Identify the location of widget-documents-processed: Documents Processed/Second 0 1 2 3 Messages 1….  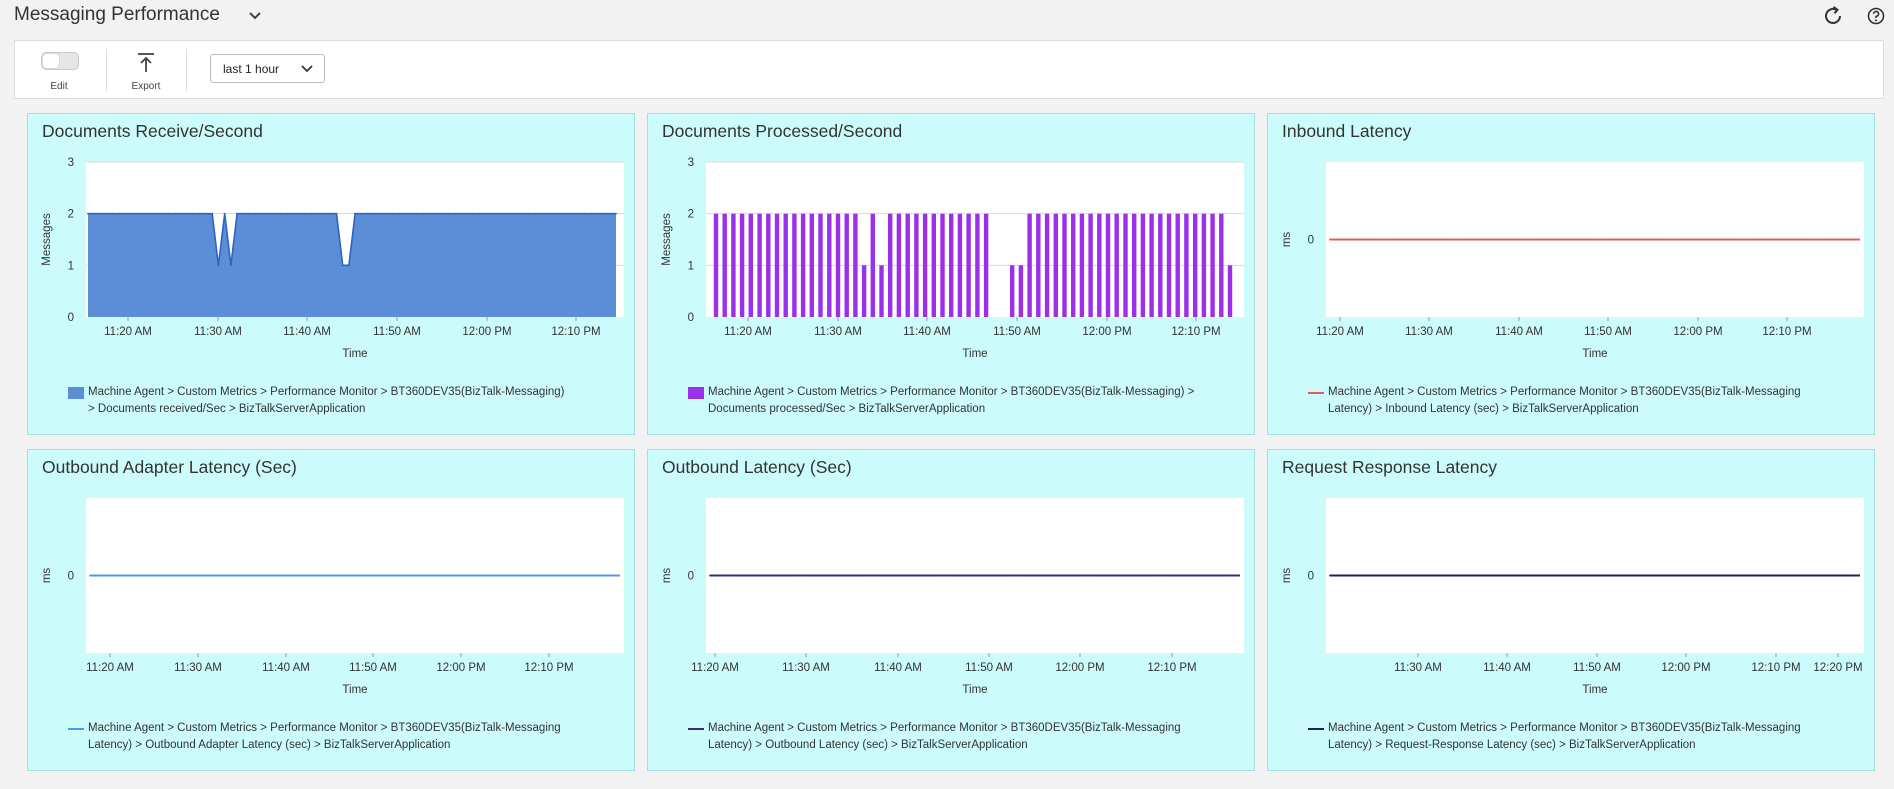
(951, 274).